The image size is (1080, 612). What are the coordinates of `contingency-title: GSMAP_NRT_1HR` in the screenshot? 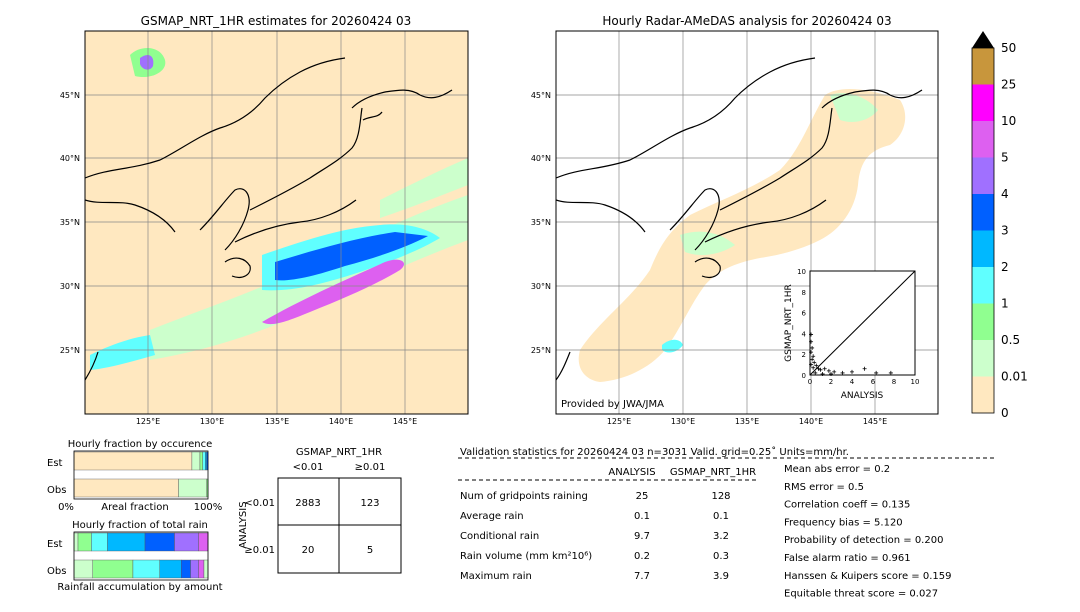 It's located at (339, 452).